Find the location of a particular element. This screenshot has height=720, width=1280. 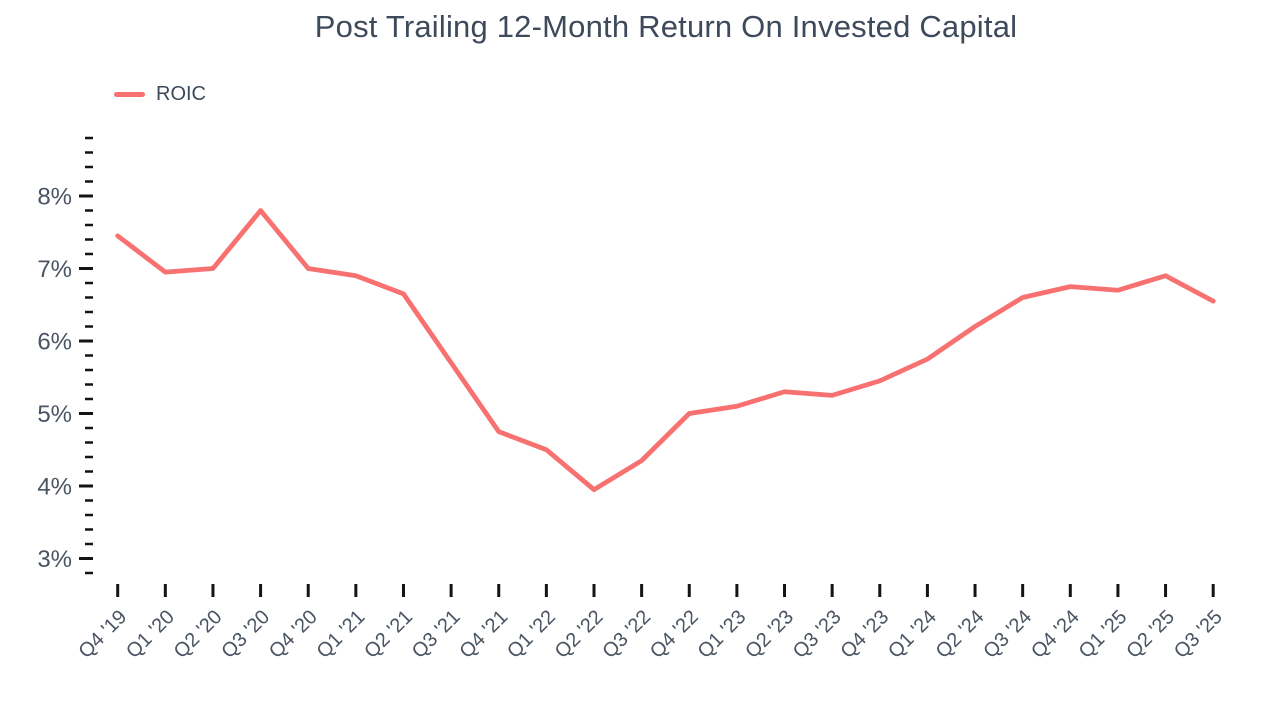

x-axis-label: Q4 '24 is located at coordinates (1055, 634).